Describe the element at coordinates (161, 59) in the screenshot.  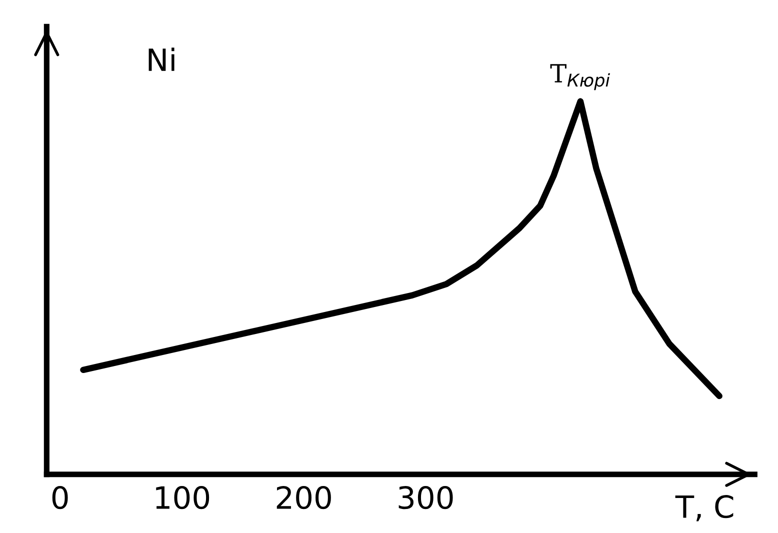
I see `chart-title: Ni` at that location.